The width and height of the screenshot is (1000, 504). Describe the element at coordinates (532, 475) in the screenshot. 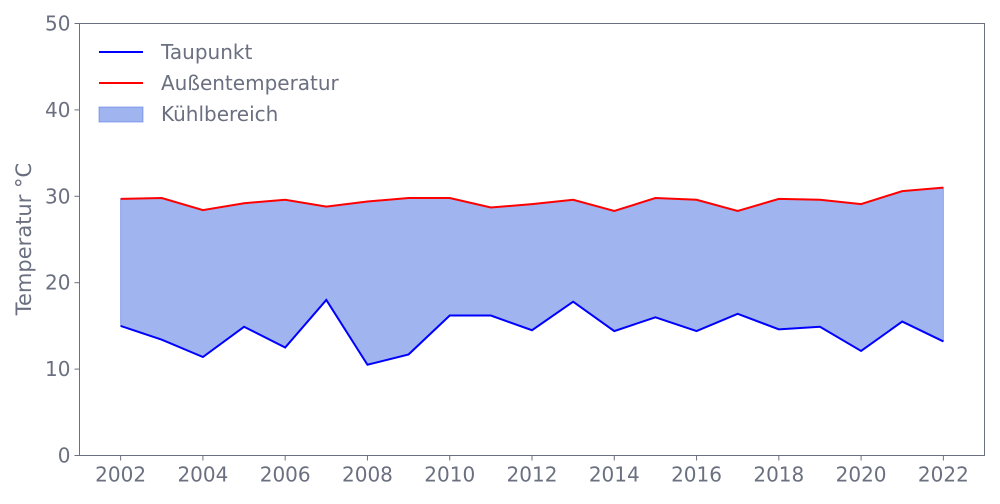

I see `x-tick-label: 2012` at that location.